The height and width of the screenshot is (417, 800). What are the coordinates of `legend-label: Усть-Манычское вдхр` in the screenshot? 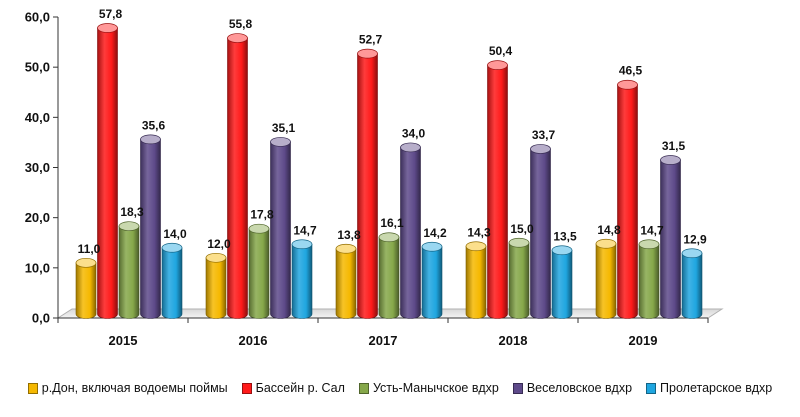 It's located at (435, 388).